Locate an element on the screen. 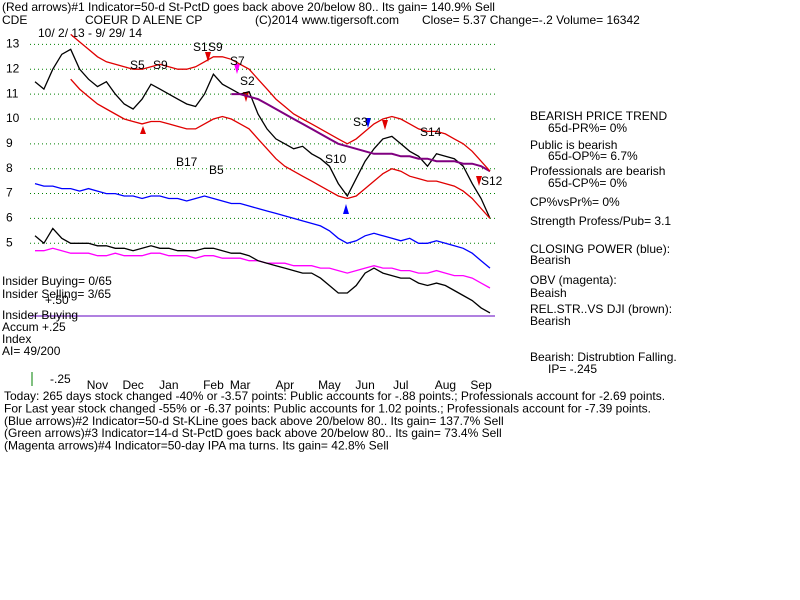 The image size is (800, 600). x-tick-label: Dec is located at coordinates (132, 385).